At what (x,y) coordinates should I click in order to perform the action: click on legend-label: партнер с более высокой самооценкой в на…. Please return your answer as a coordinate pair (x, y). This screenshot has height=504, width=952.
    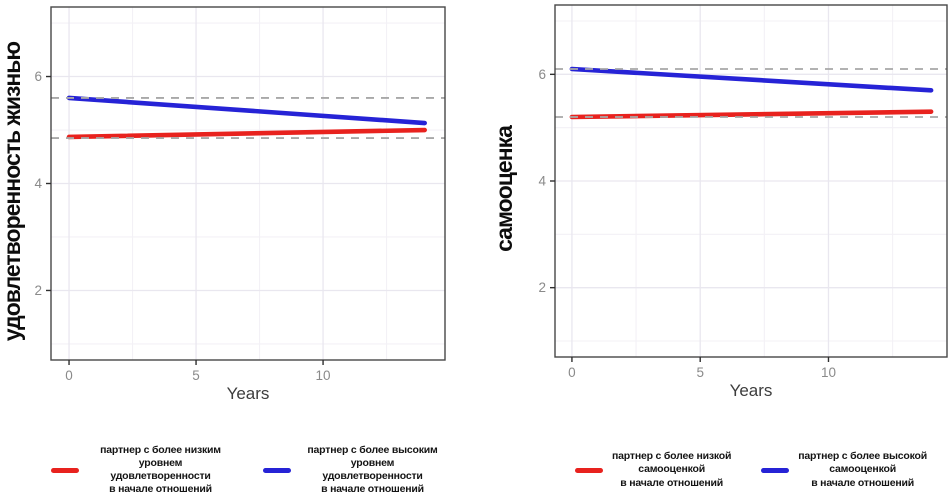
    Looking at the image, I should click on (862, 469).